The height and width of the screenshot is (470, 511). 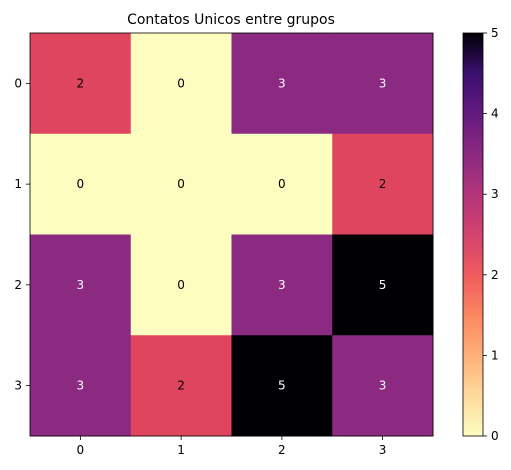 I want to click on colorbar-tick-label: 0, so click(x=495, y=436).